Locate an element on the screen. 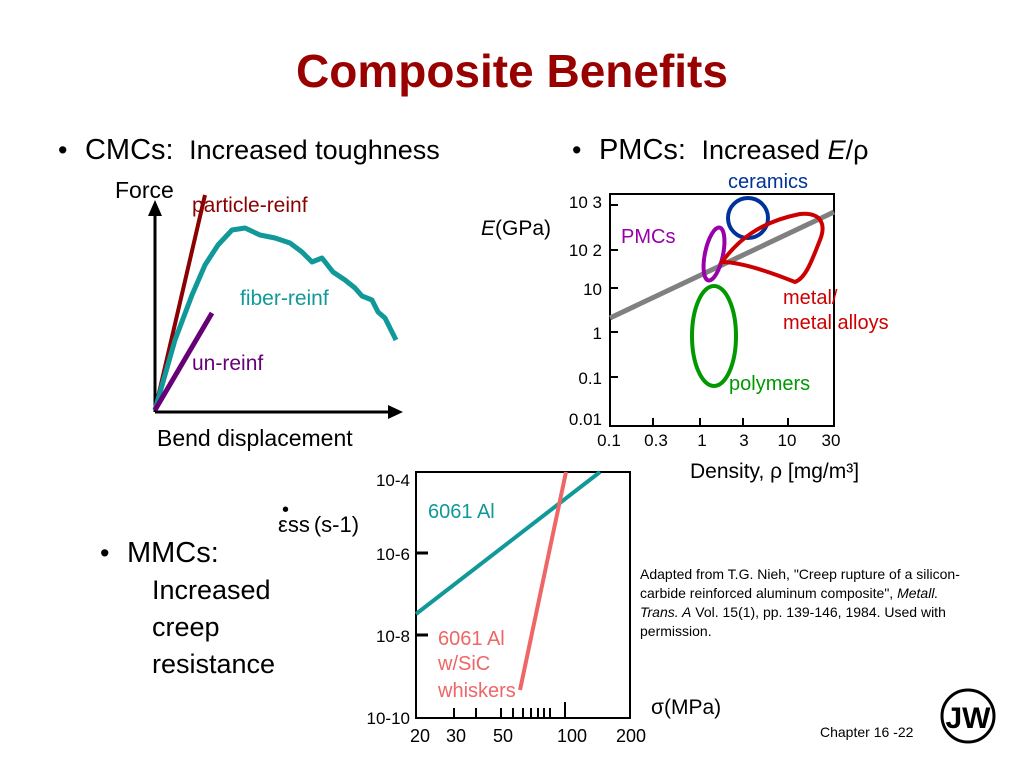  x-tick-label: 200 is located at coordinates (631, 736).